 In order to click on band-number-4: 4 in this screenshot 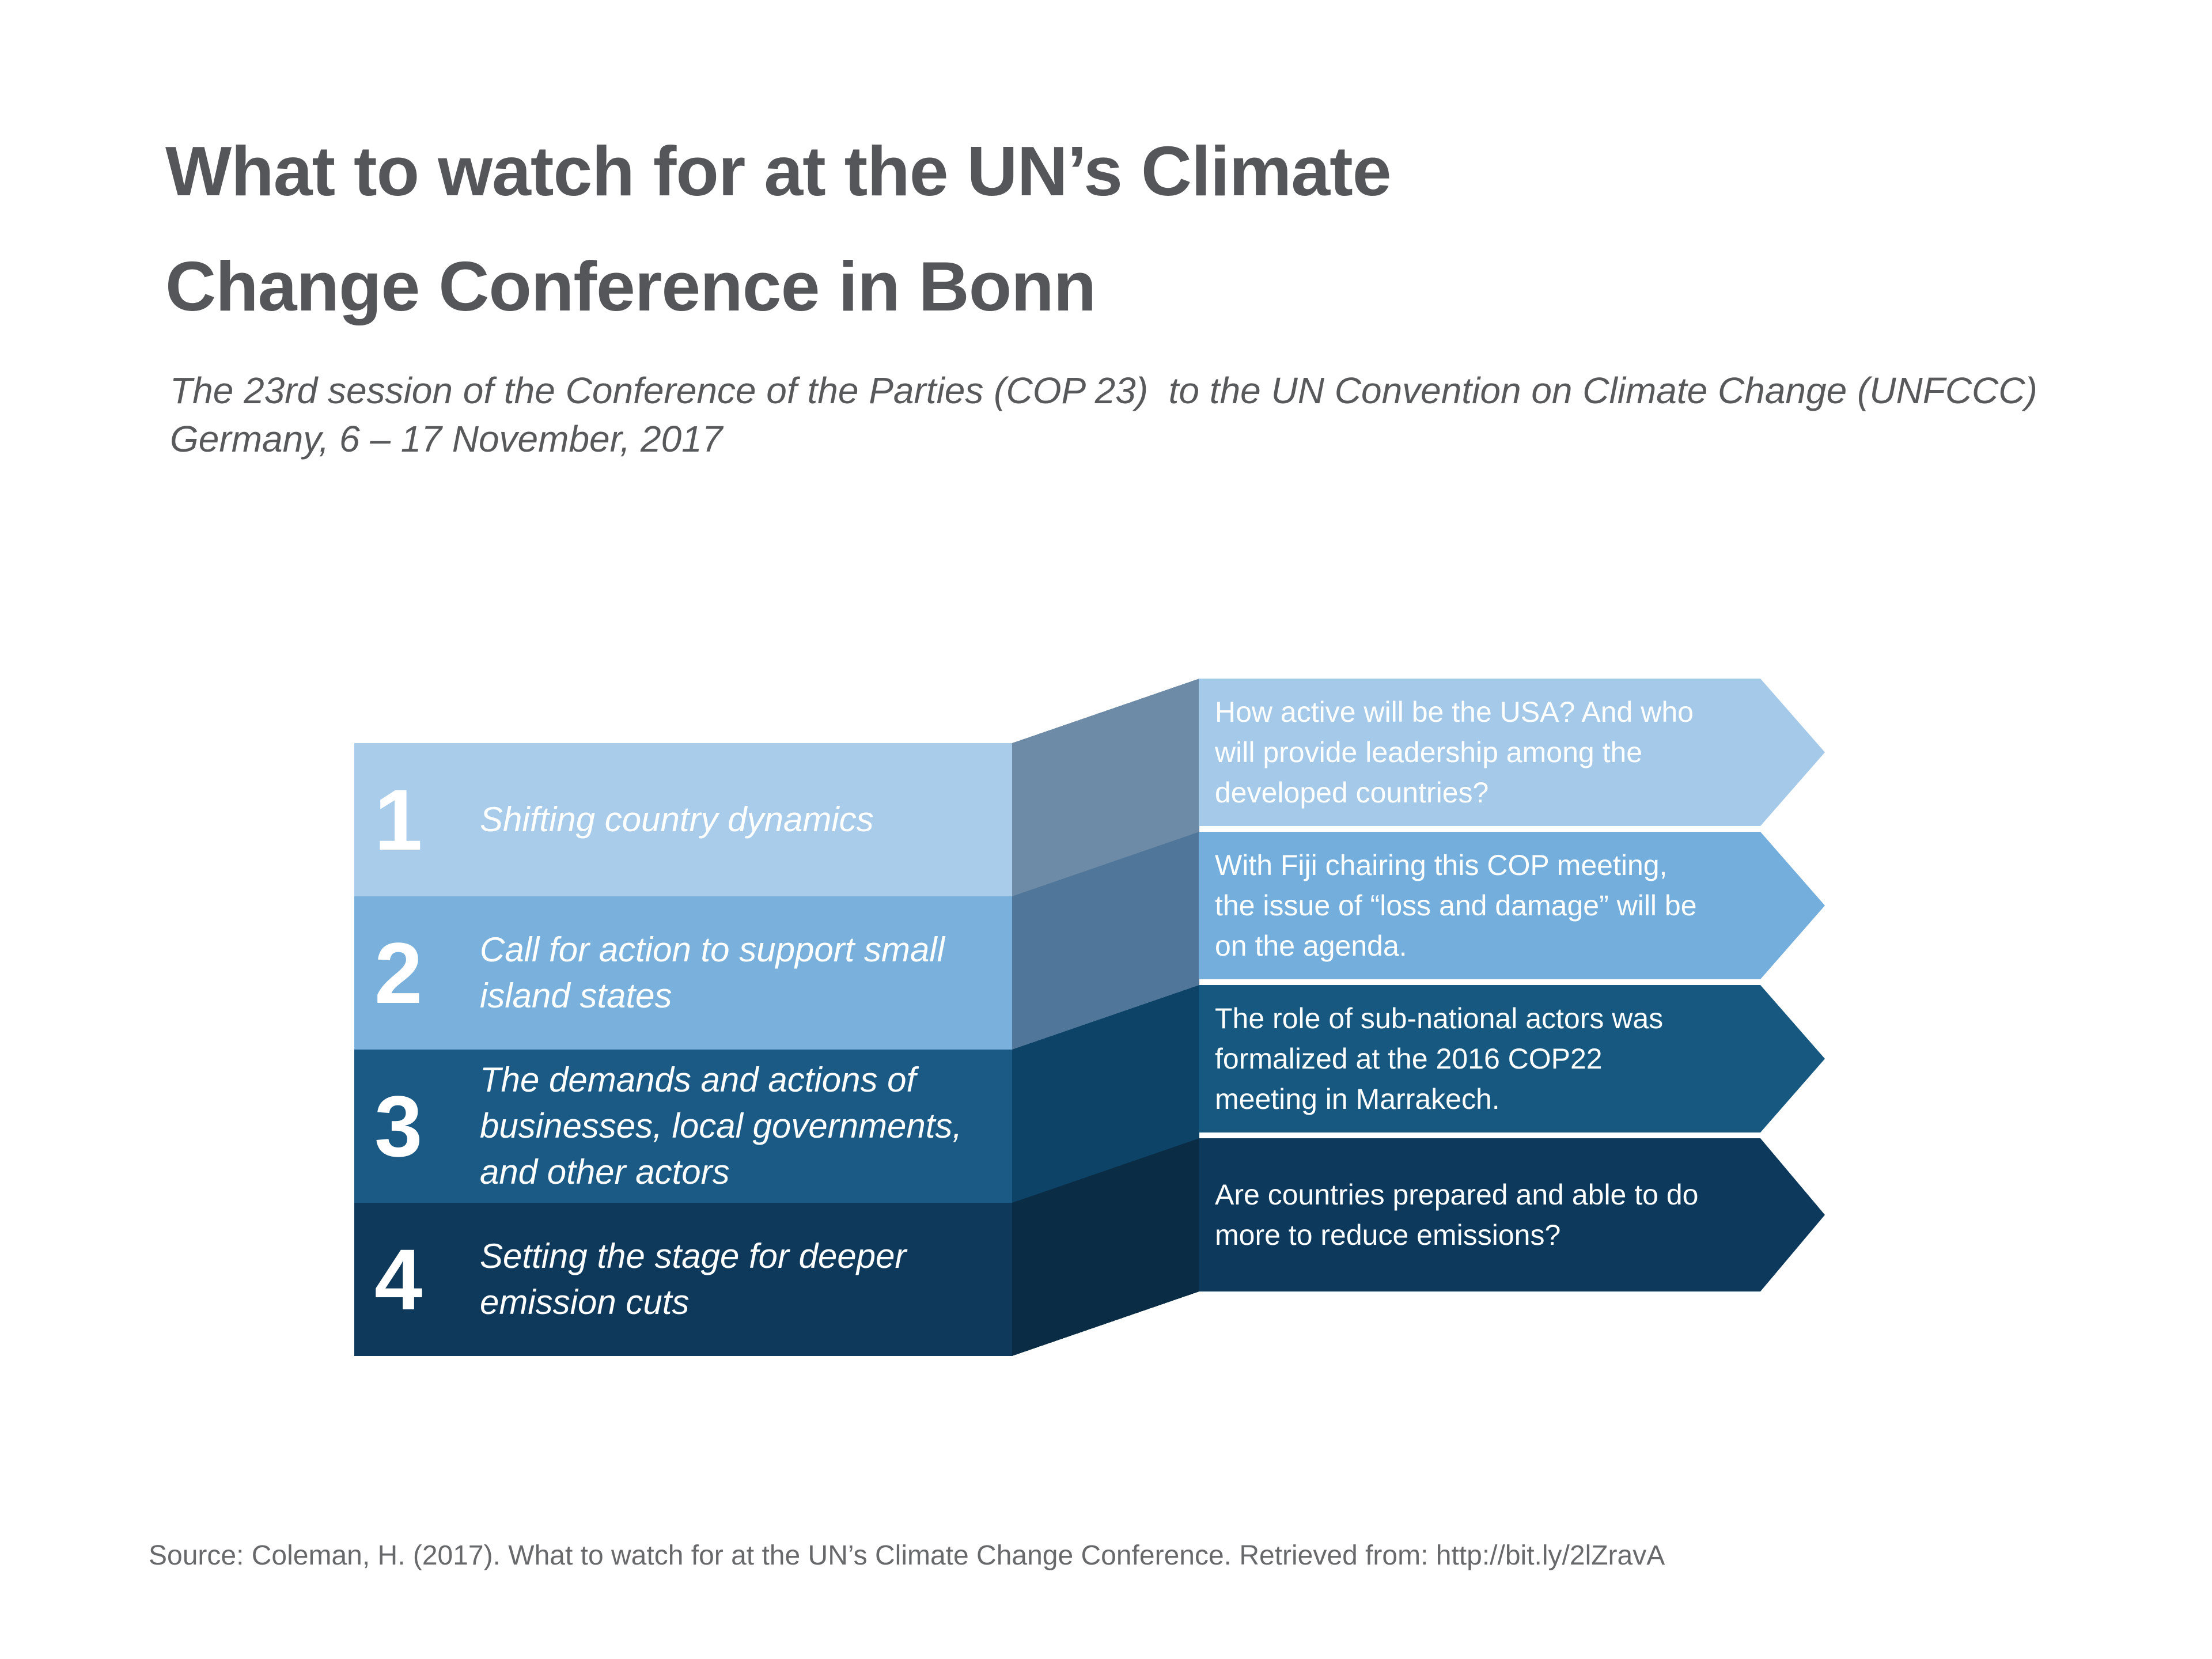, I will do `click(398, 1279)`.